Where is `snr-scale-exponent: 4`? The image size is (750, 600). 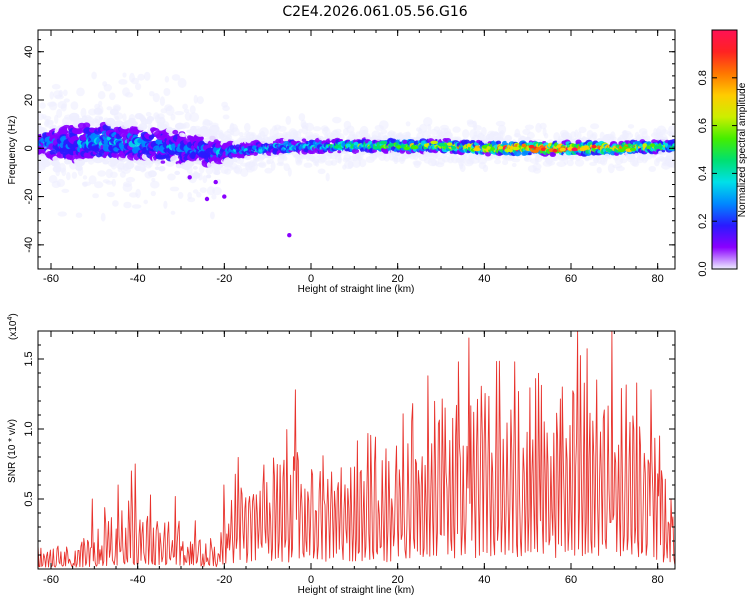
snr-scale-exponent: 4 is located at coordinates (10, 319).